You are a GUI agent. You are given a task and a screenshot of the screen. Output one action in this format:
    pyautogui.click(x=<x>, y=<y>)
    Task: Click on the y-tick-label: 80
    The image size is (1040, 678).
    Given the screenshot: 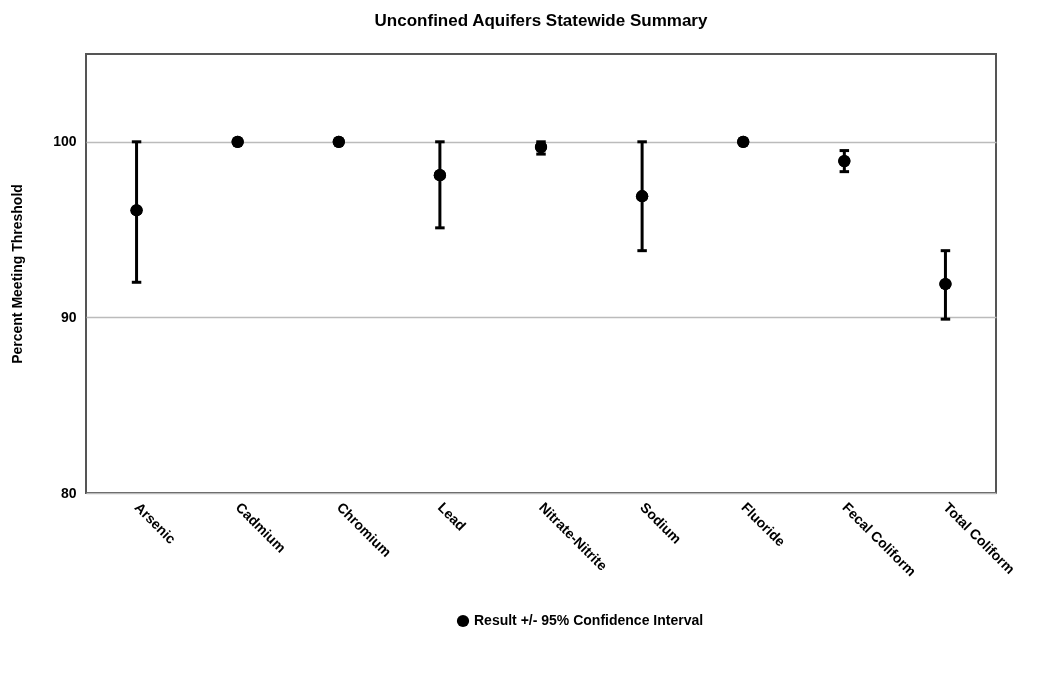 What is the action you would take?
    pyautogui.click(x=68, y=492)
    